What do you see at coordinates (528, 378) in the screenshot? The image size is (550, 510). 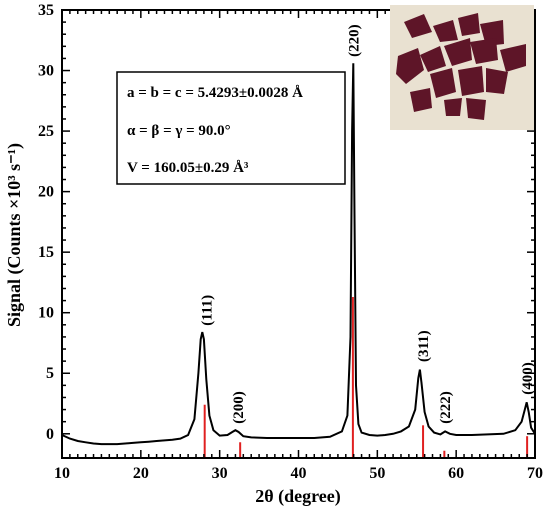 I see `peak-label: (400)` at bounding box center [528, 378].